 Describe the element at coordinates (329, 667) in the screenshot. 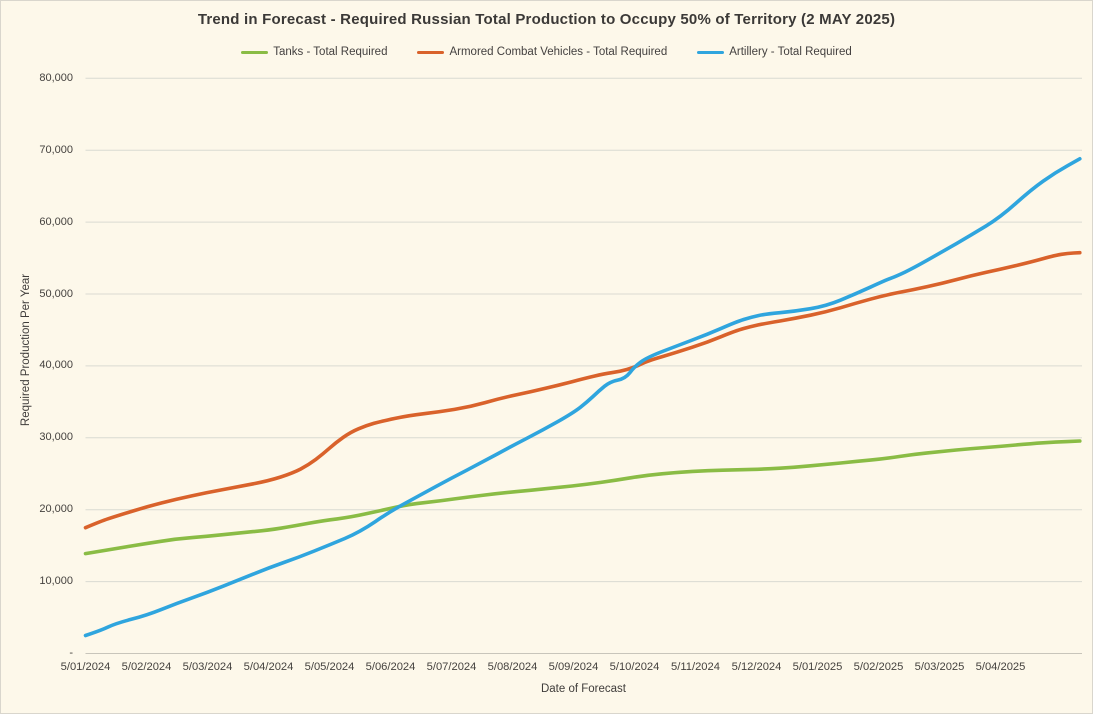

I see `x-tick-label: 5/05/2024` at that location.